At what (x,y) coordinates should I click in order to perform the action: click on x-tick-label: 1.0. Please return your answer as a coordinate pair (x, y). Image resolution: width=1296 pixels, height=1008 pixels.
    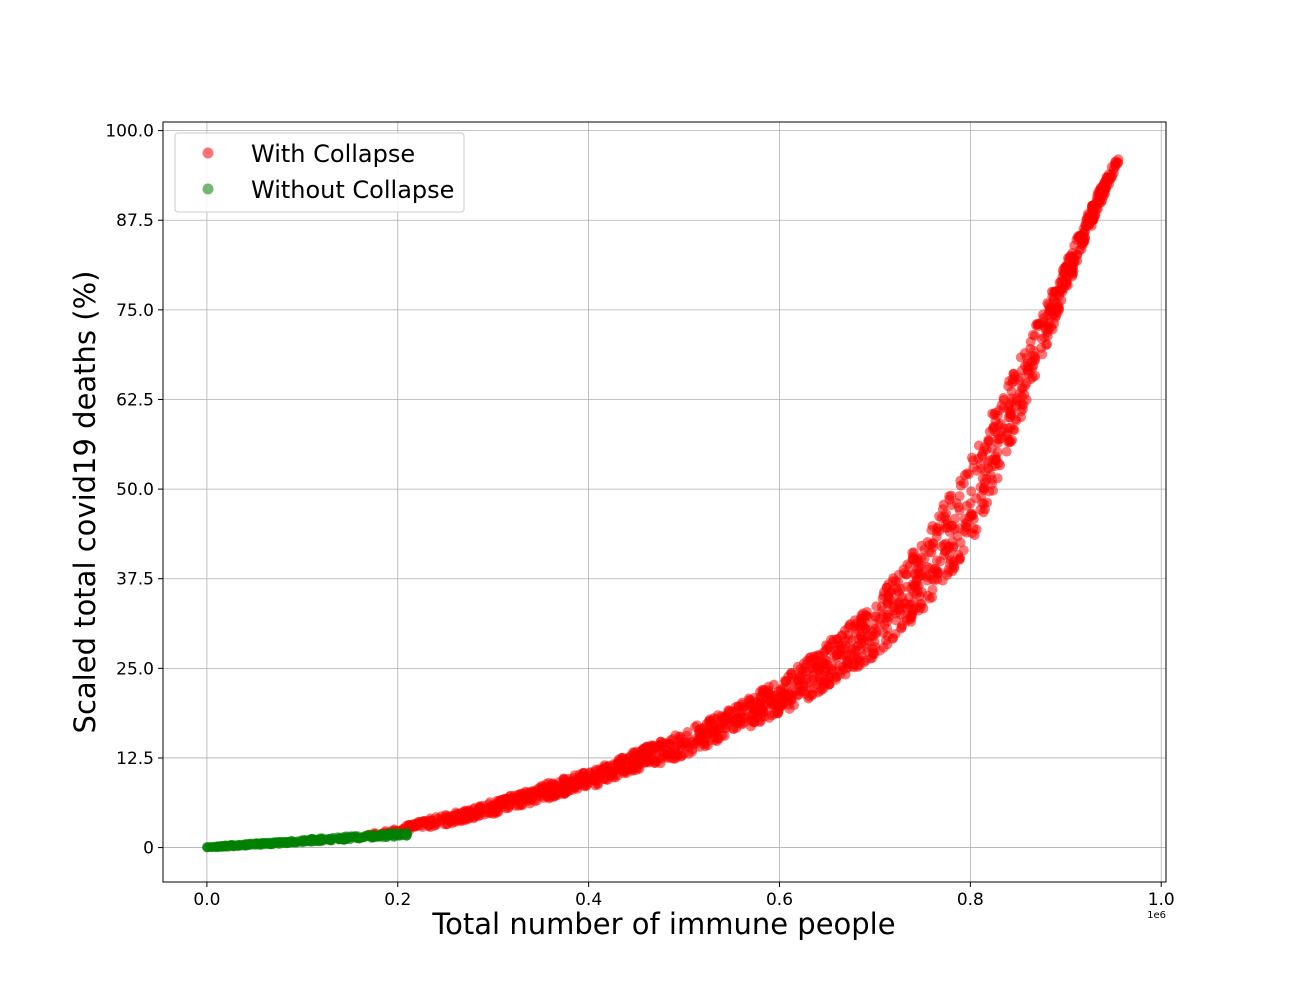
    Looking at the image, I should click on (1161, 900).